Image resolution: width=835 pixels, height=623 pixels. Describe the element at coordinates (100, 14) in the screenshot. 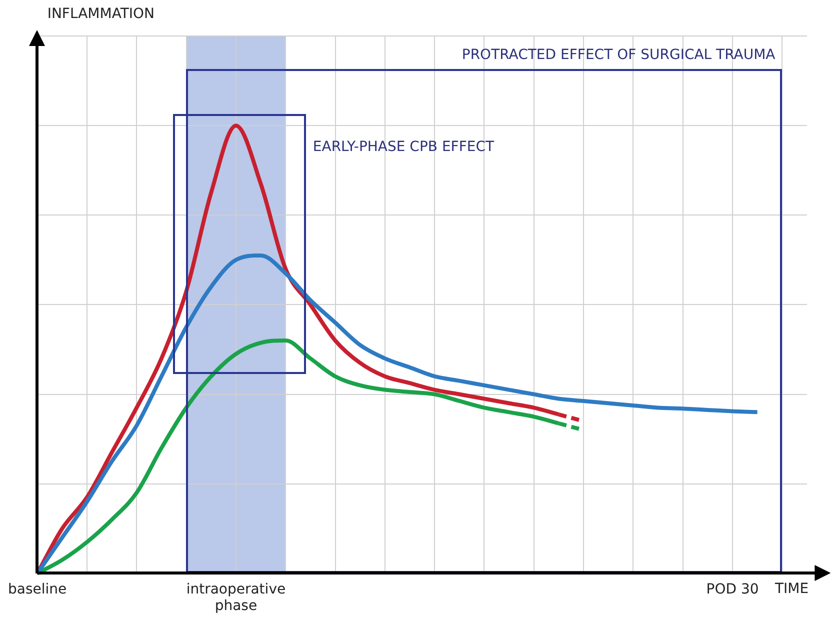

I see `text: INFLAMMATION` at that location.